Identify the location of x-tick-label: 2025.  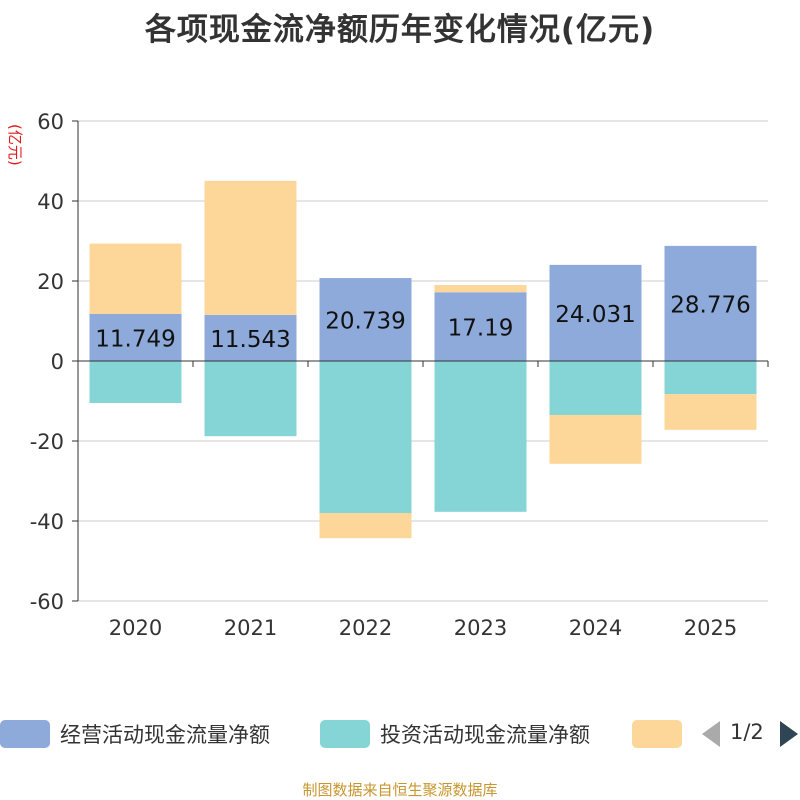
(710, 628).